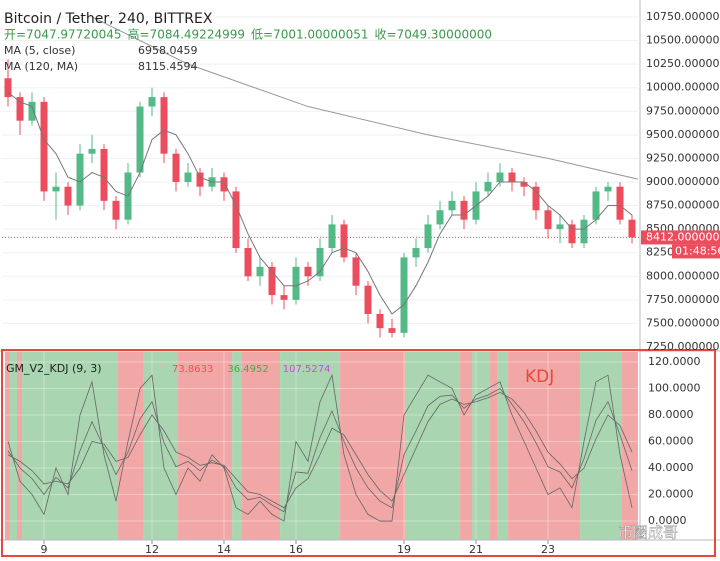 The width and height of the screenshot is (720, 561). I want to click on y-tick-label: 20.0000, so click(671, 494).